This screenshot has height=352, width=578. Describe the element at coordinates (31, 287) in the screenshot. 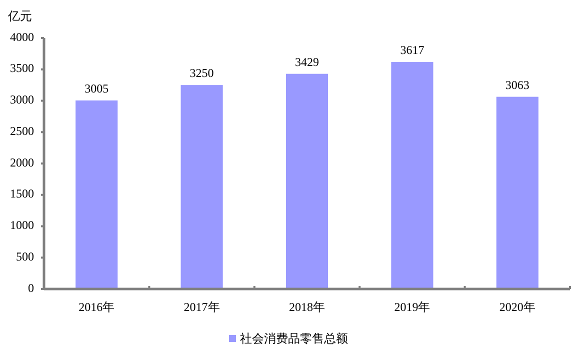

I see `y-tick-label: 0` at that location.